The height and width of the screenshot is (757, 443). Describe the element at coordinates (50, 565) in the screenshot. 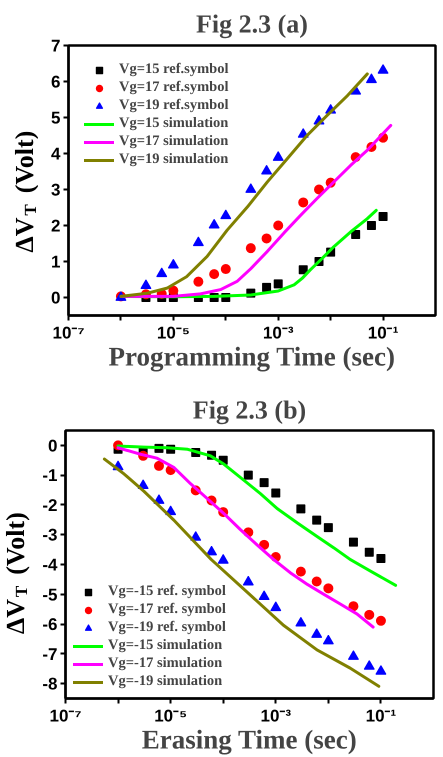

I see `y-tick-label: -4` at that location.